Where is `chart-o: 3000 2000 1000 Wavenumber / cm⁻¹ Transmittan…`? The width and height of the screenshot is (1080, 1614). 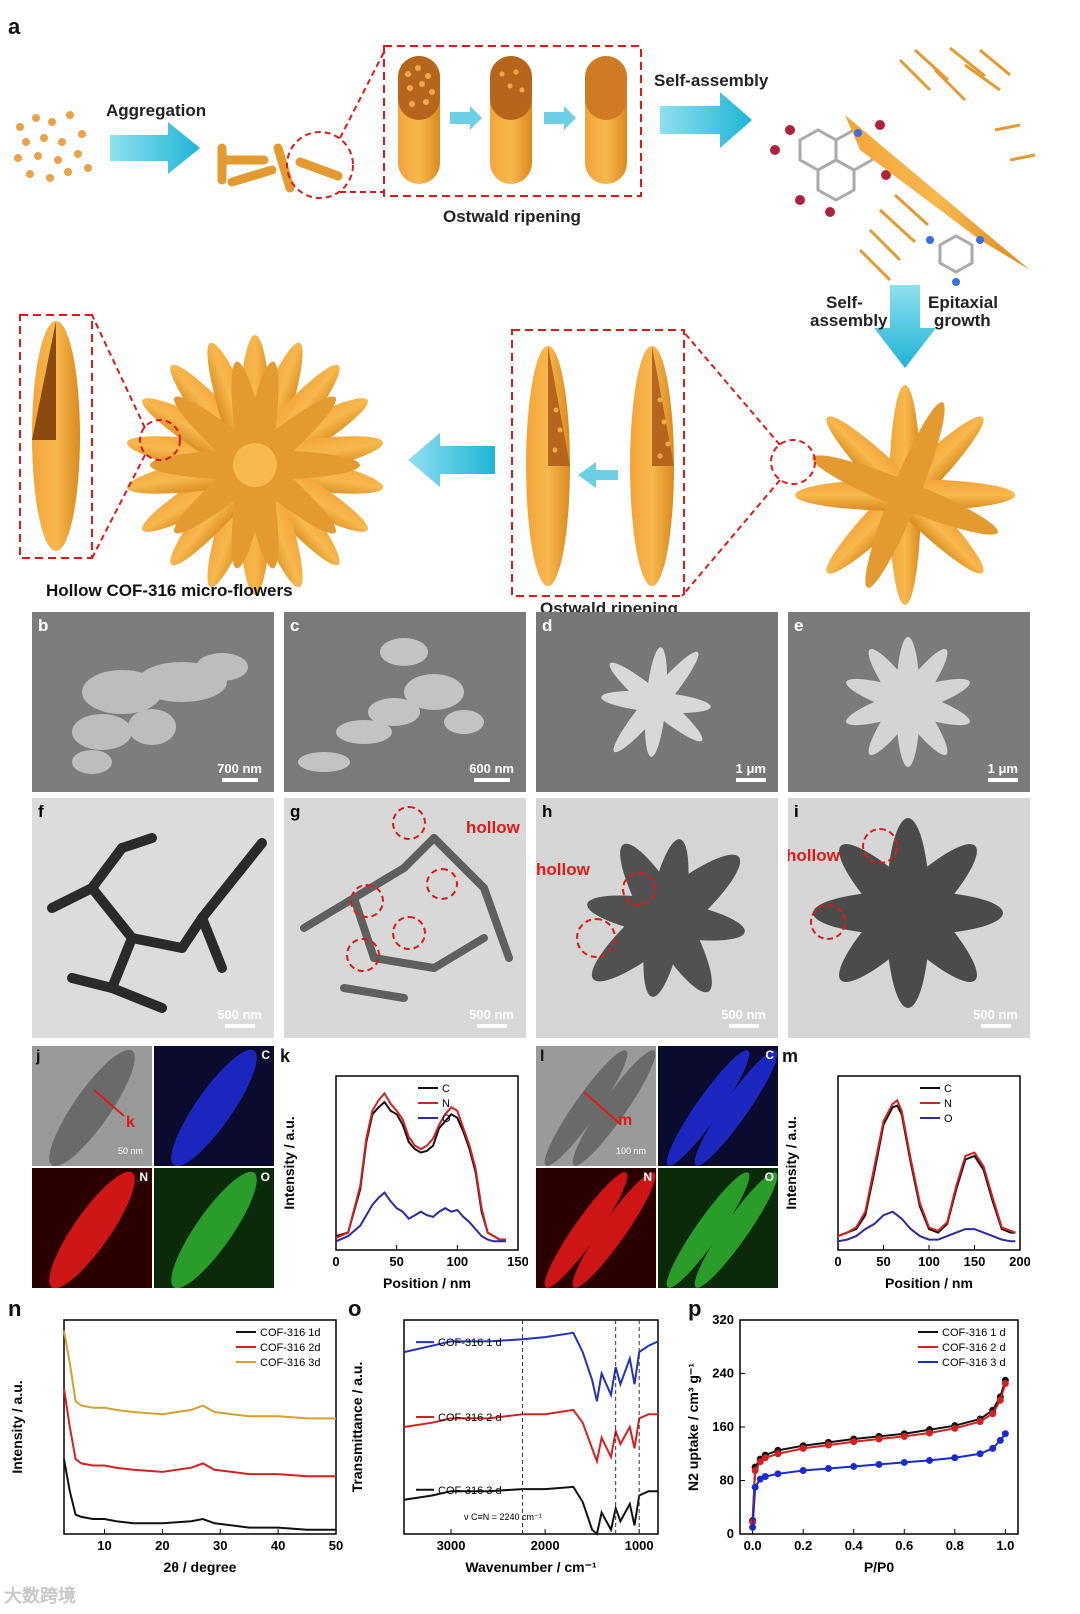
chart-o: 3000 2000 1000 Wavenumber / cm⁻¹ Transmittan… is located at coordinates (504, 1447).